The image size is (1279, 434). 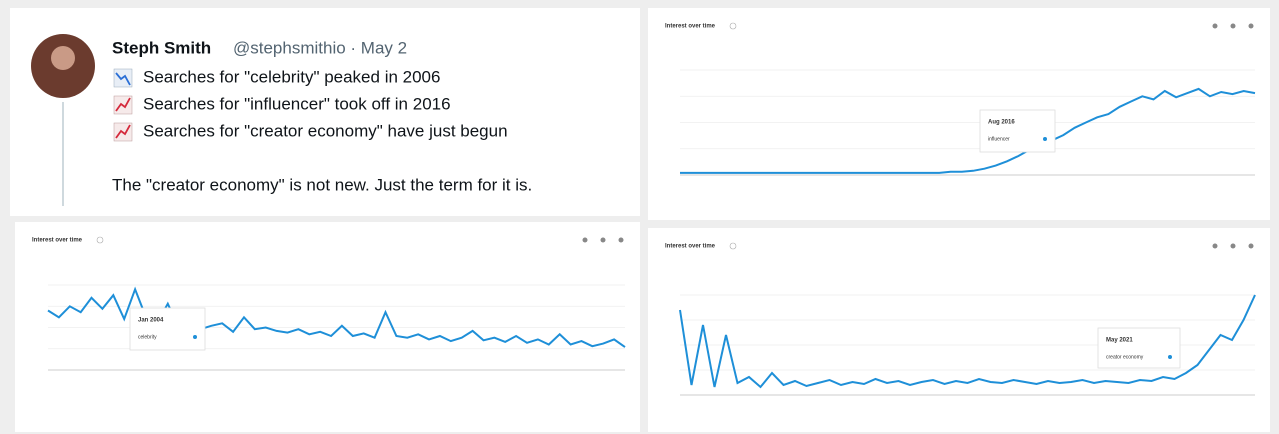 What do you see at coordinates (161, 47) in the screenshot?
I see `author-name: Steph Smith` at bounding box center [161, 47].